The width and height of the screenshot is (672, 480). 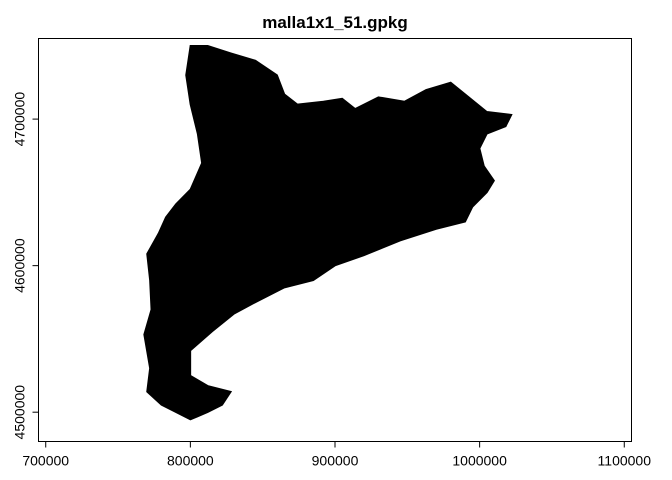 What do you see at coordinates (45, 461) in the screenshot?
I see `x-tick-label: 700000` at bounding box center [45, 461].